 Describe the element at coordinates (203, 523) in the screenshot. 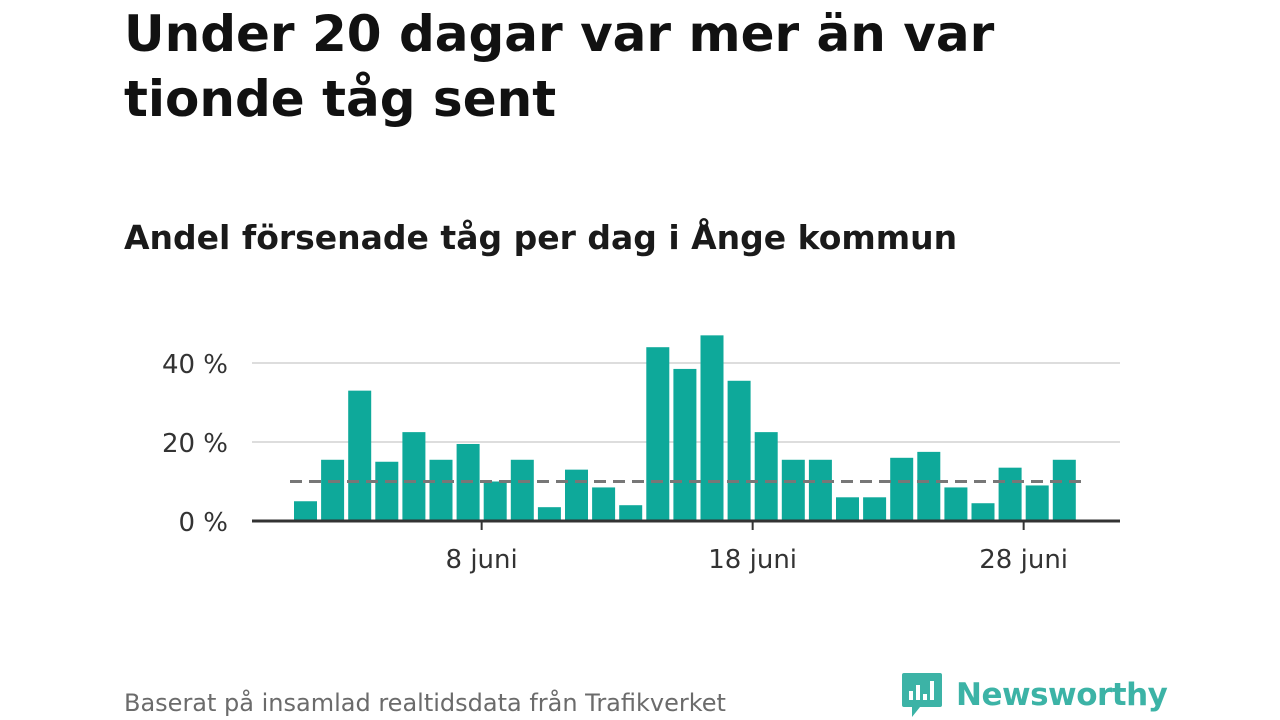

I see `y-tick-label: 0 %` at that location.